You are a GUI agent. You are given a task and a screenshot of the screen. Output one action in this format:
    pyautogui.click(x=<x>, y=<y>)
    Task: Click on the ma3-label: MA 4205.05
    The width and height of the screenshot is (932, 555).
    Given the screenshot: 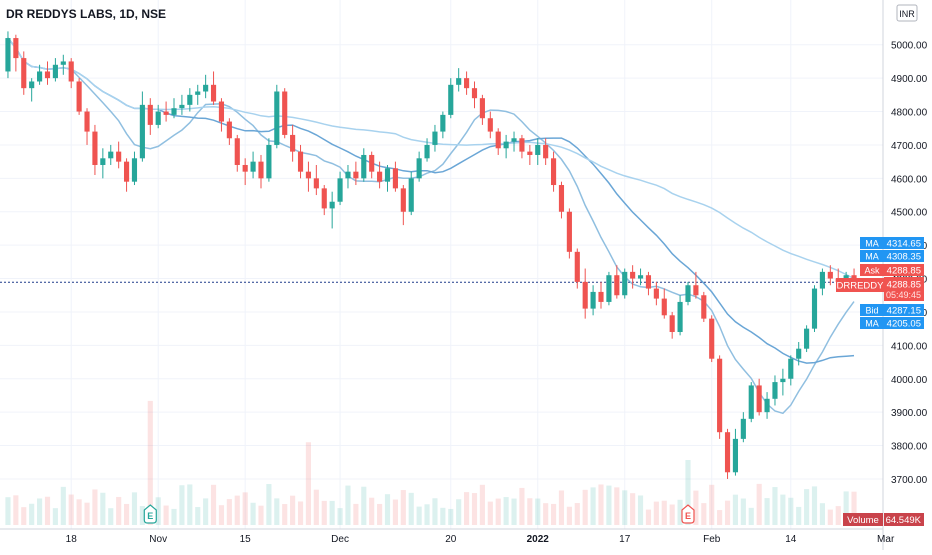 What is the action you would take?
    pyautogui.click(x=892, y=323)
    